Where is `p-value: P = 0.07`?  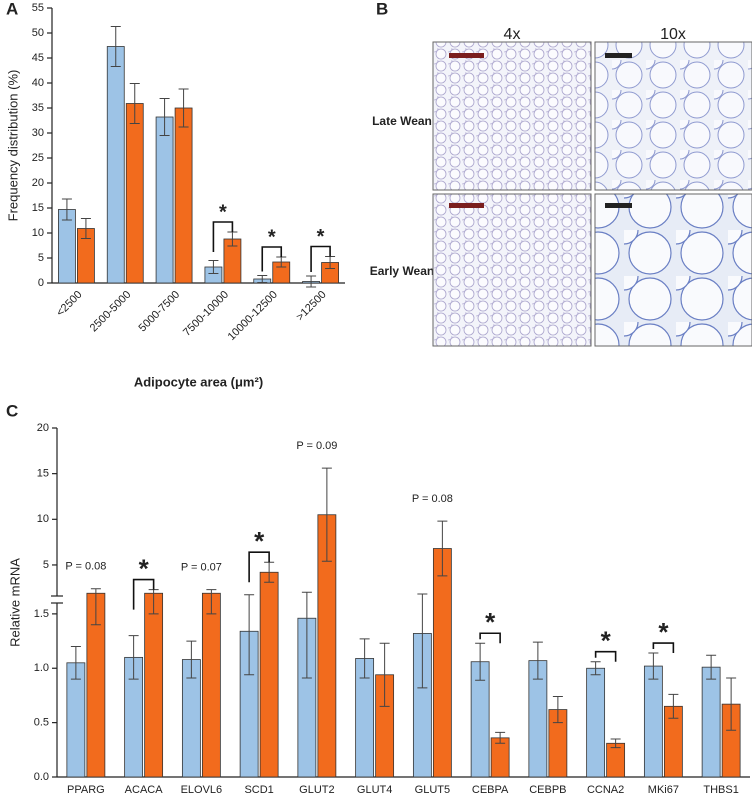 p-value: P = 0.07 is located at coordinates (201, 568).